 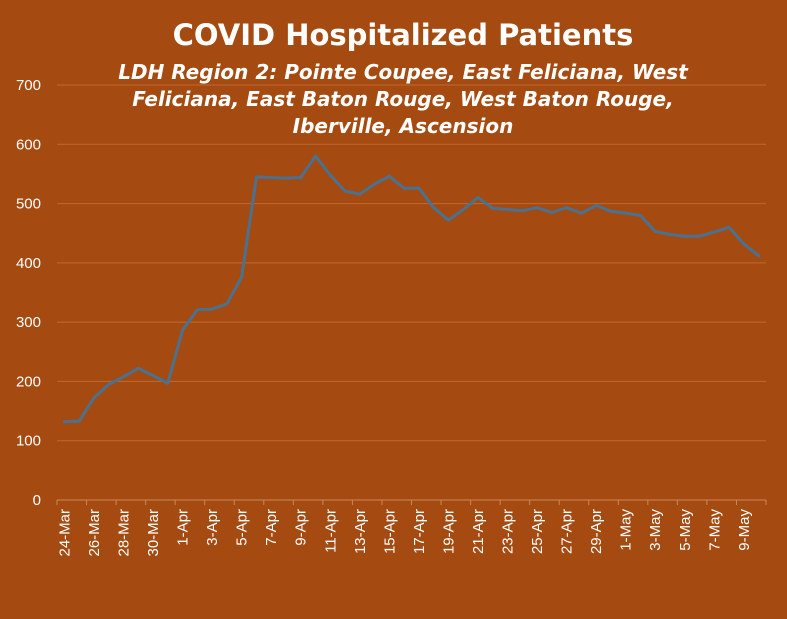 What do you see at coordinates (411, 502) in the screenshot?
I see `axes` at bounding box center [411, 502].